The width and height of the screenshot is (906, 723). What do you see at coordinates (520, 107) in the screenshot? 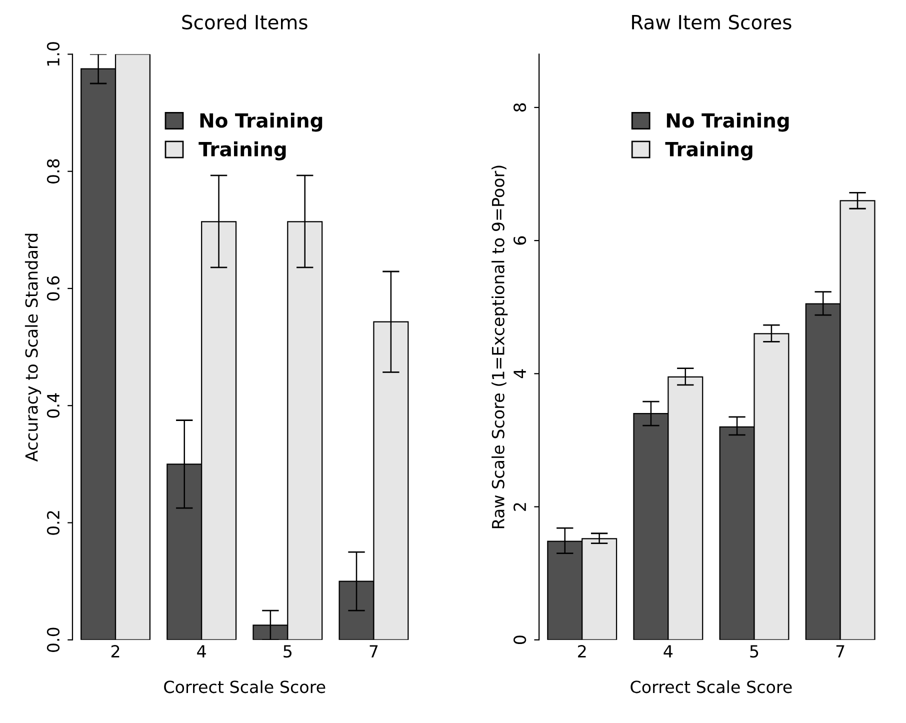
I see `y-tick-label: 8` at bounding box center [520, 107].